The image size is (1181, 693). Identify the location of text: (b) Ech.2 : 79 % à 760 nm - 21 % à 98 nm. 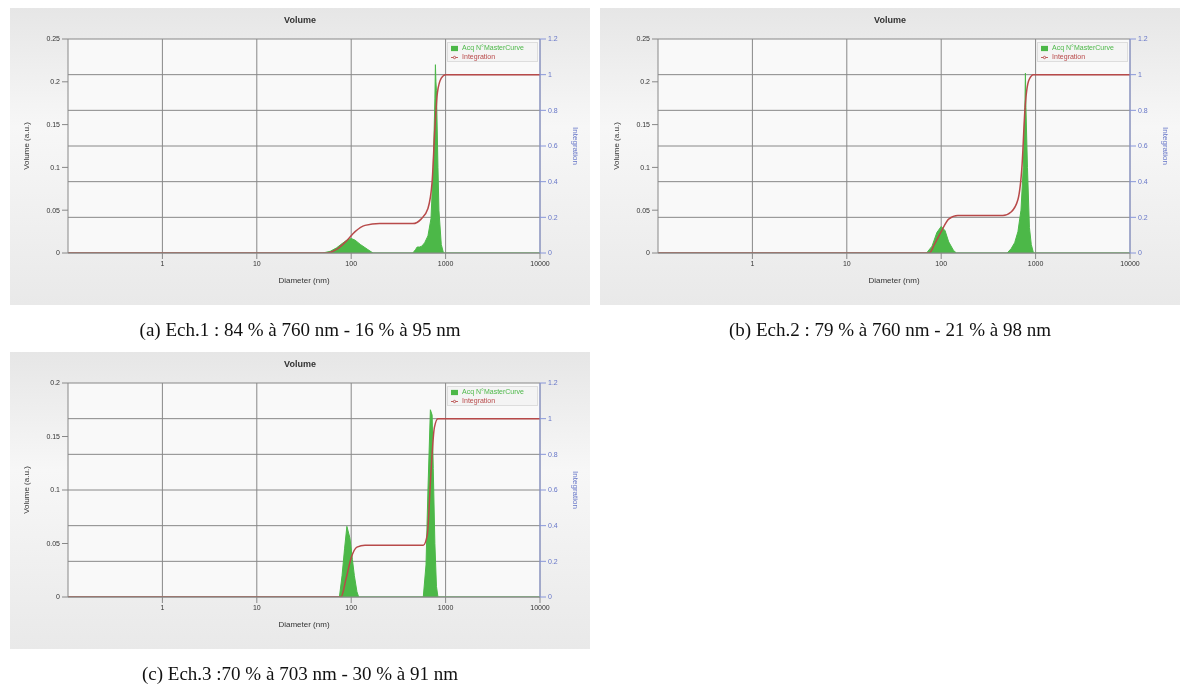
(890, 330).